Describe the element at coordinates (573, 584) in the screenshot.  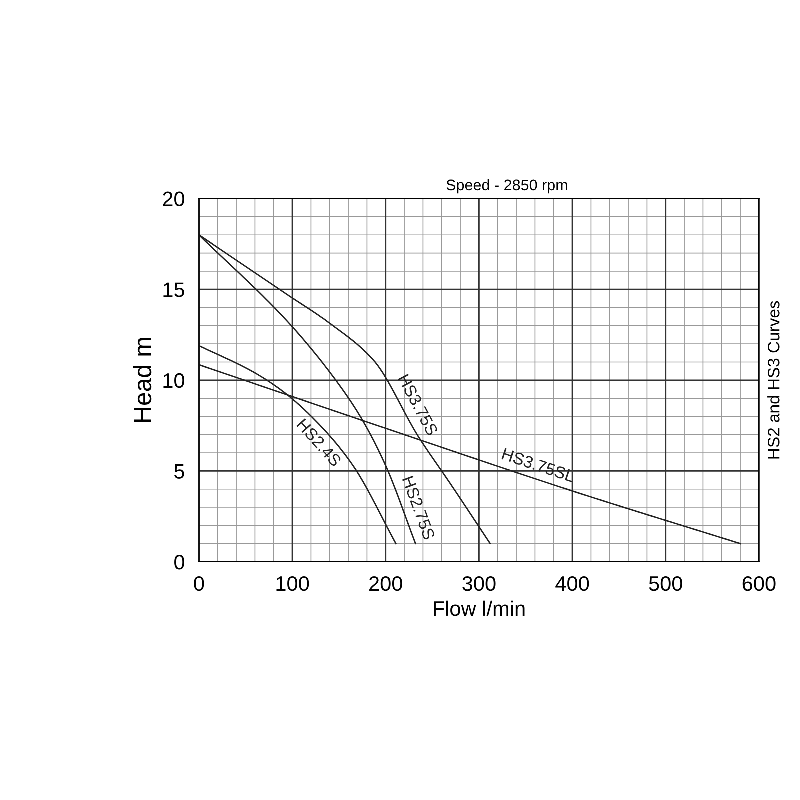
I see `x-tick-label: 400` at that location.